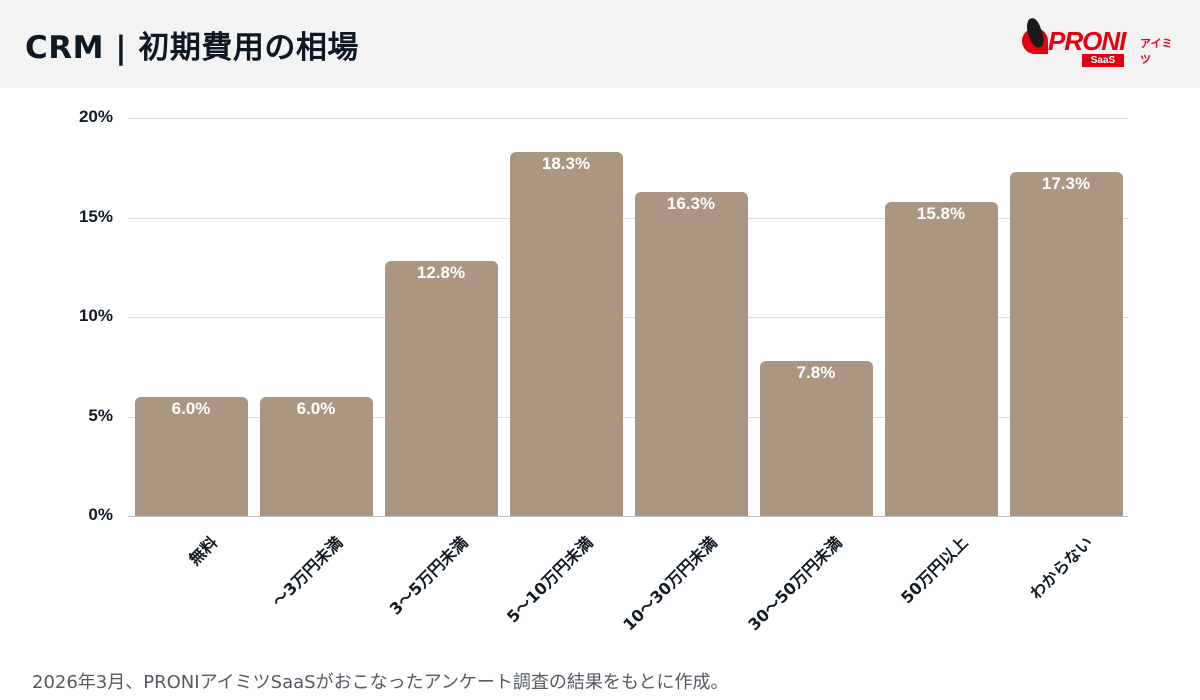 This screenshot has height=700, width=1200. What do you see at coordinates (100, 514) in the screenshot?
I see `y-axis-tick-label: 0%` at bounding box center [100, 514].